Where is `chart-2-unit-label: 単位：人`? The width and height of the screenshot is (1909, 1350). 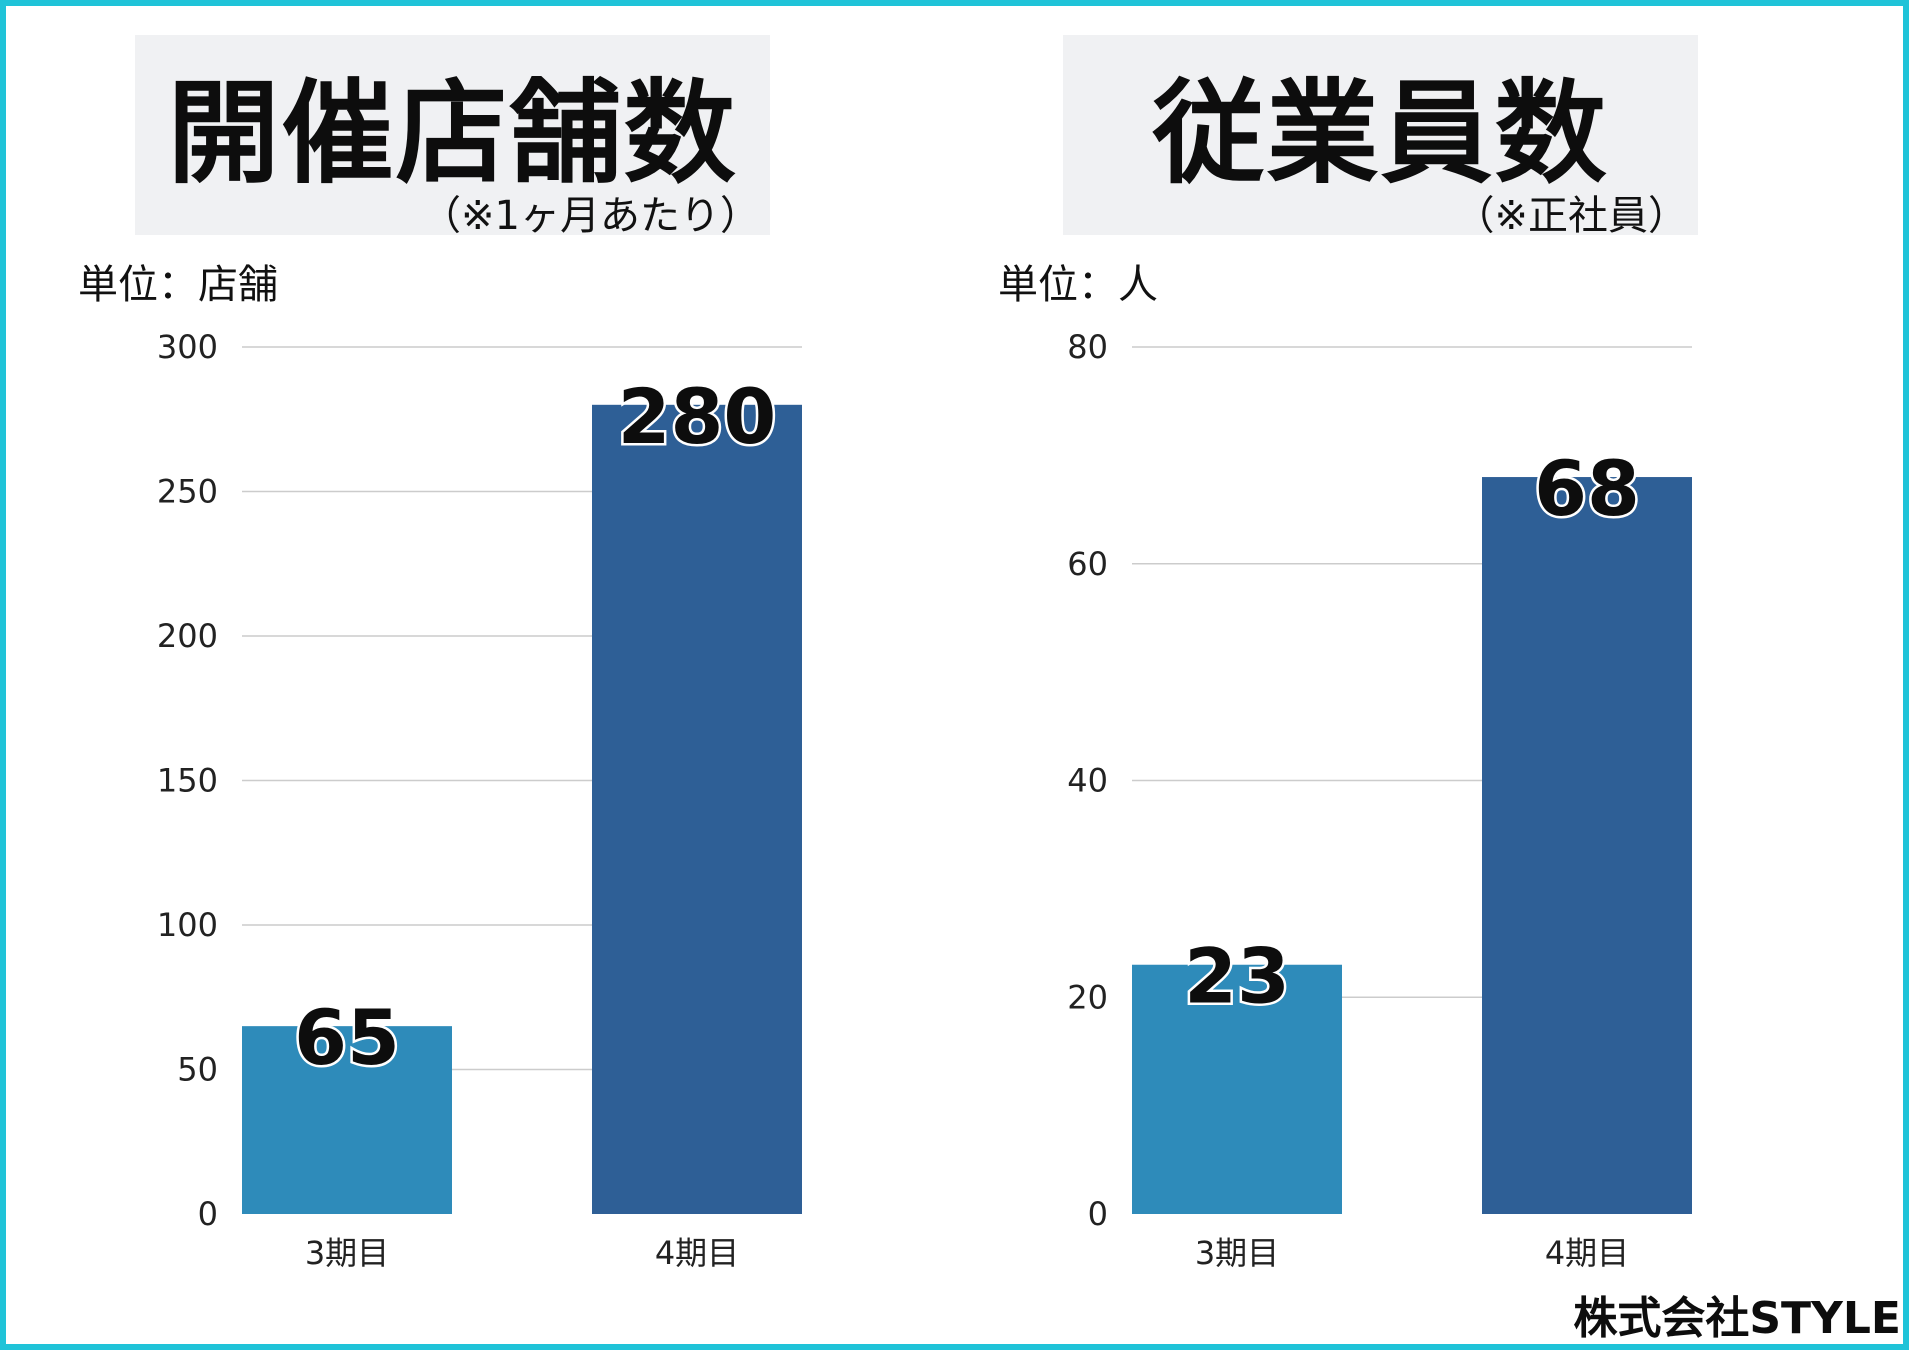 chart-2-unit-label: 単位：人 is located at coordinates (1078, 285).